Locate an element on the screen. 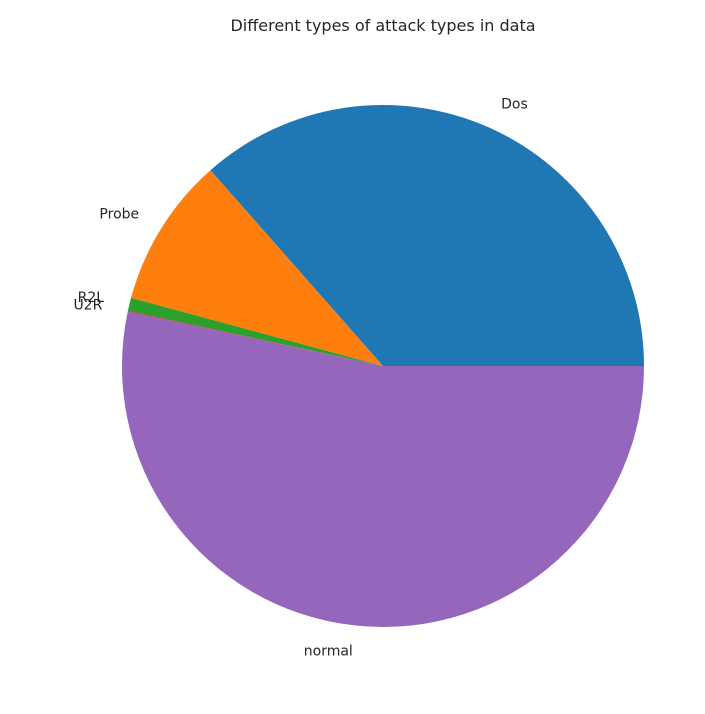  pie-slice-r2l is located at coordinates (255, 331).